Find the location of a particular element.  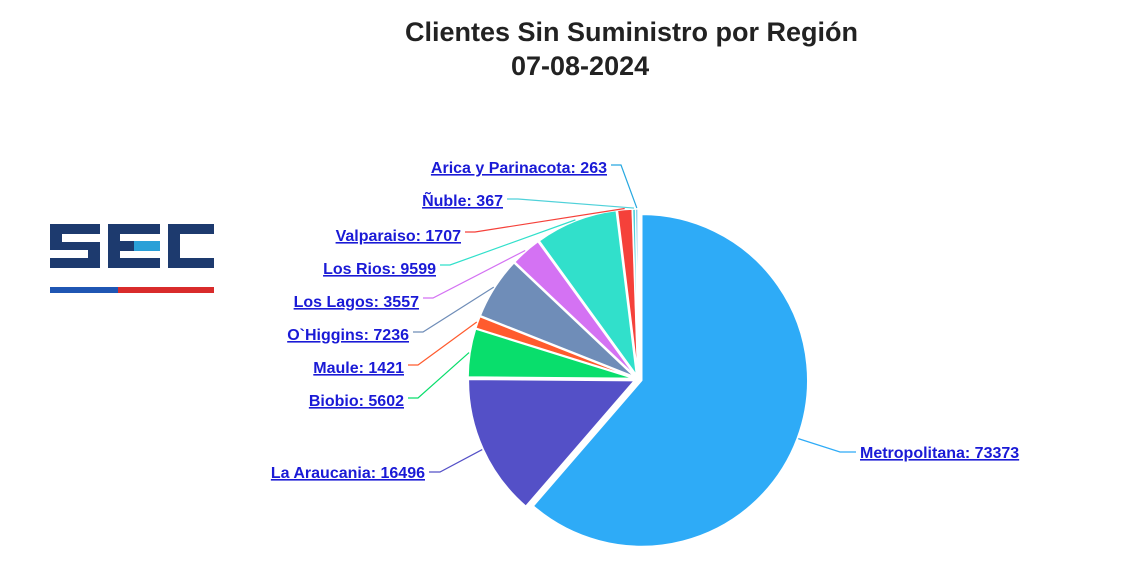

pie-slice-maule is located at coordinates (554, 347).